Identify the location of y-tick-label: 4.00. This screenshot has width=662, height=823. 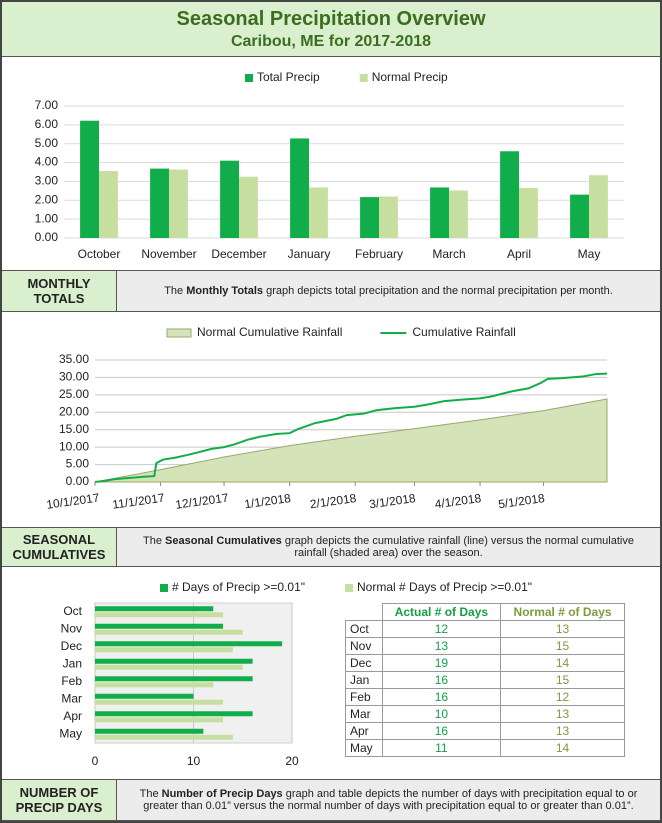
(47, 162).